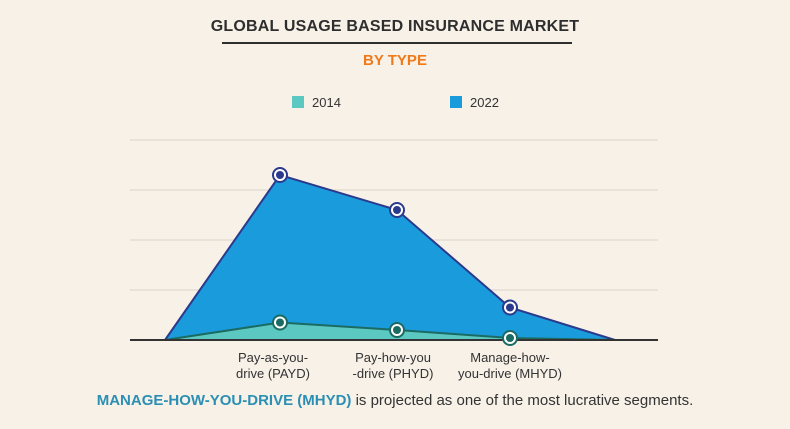  What do you see at coordinates (509, 373) in the screenshot?
I see `x-tick-mhyd-line2: you-drive (MHYD)` at bounding box center [509, 373].